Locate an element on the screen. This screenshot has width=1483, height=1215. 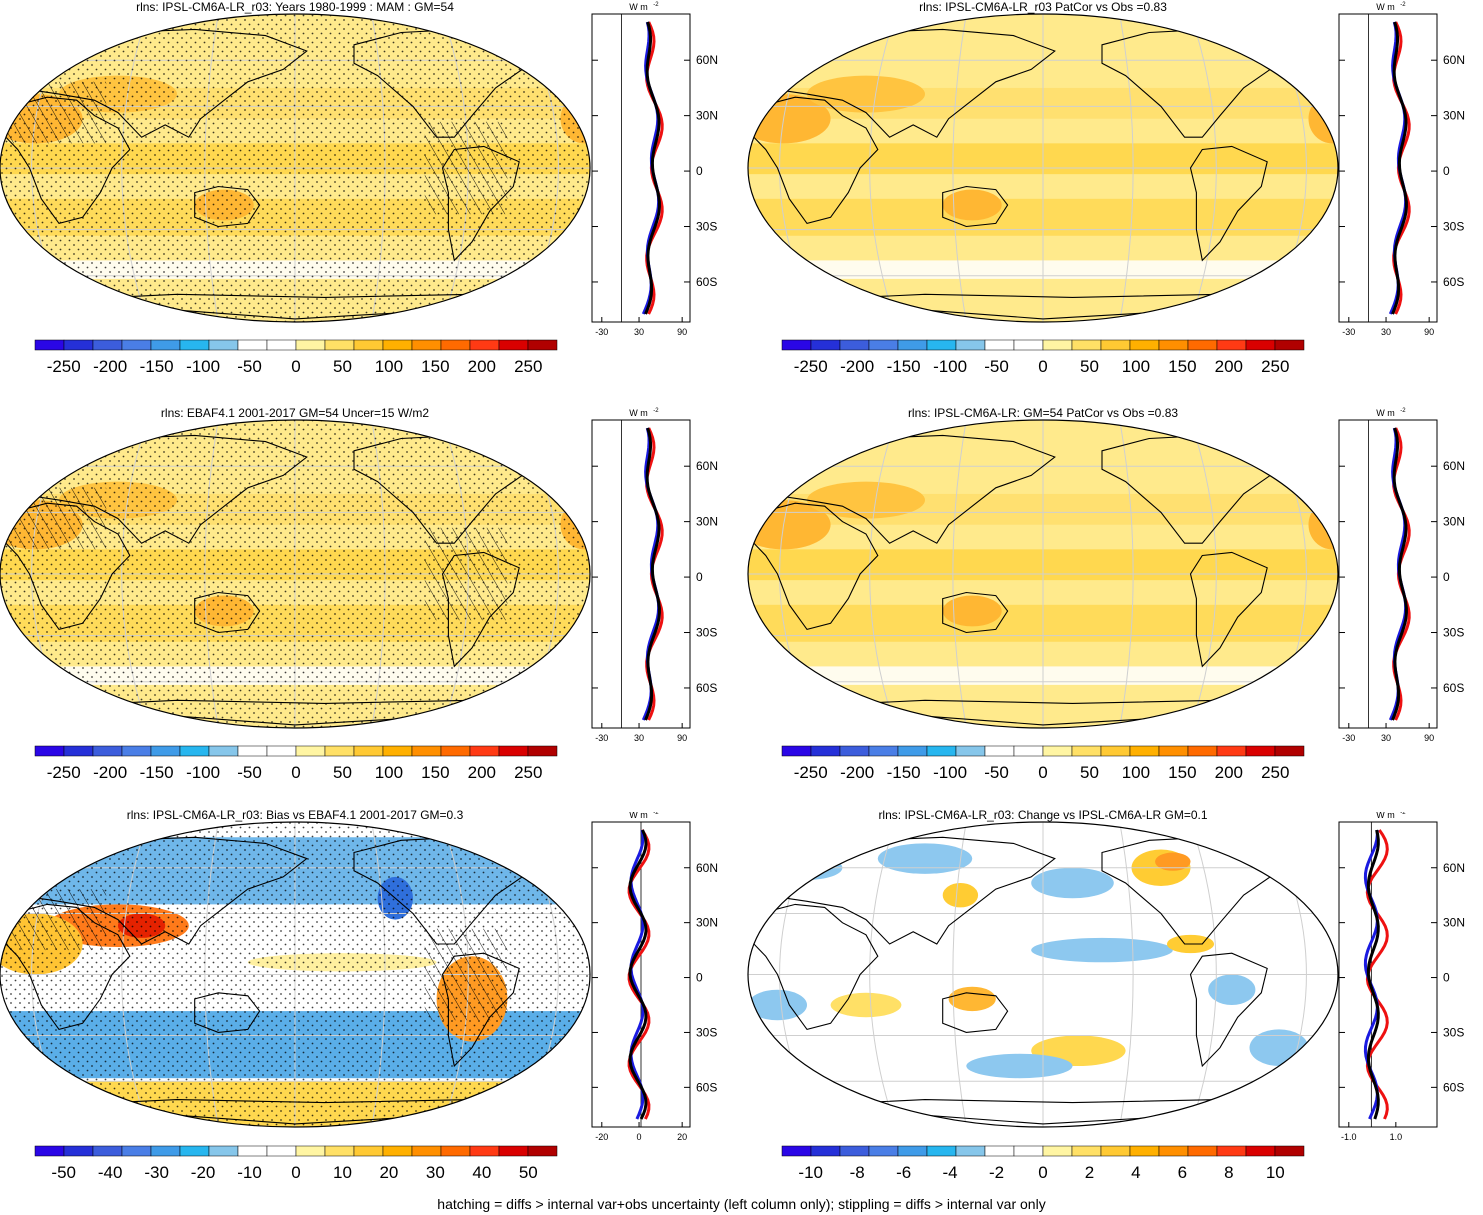
australia-high is located at coordinates (972, 205).